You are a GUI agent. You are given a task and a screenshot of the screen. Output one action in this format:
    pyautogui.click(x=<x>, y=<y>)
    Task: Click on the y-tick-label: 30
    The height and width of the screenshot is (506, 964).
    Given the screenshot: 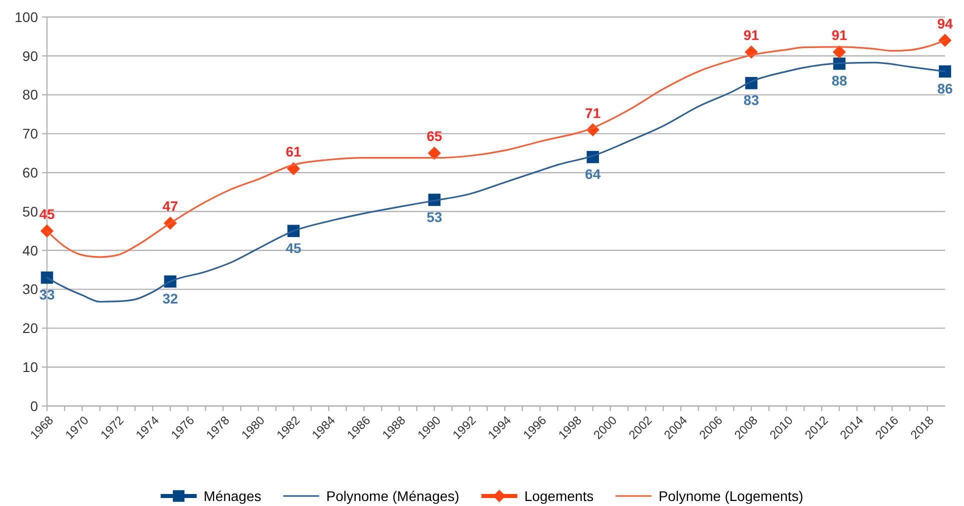 What is the action you would take?
    pyautogui.click(x=30, y=289)
    